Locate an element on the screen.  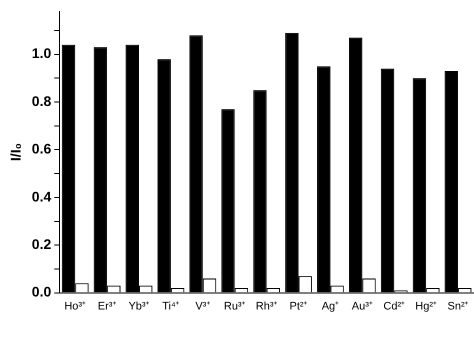
x-tick-label: Pt²⁺ is located at coordinates (299, 306).